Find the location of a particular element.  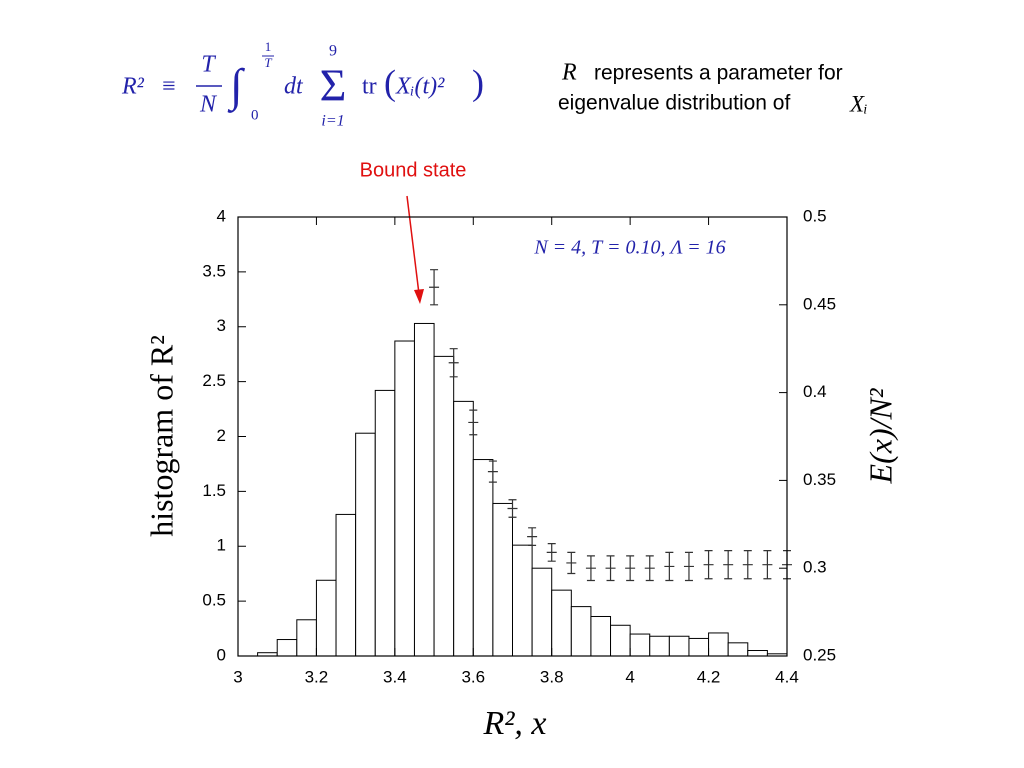

annotation-arrow is located at coordinates (413, 245).